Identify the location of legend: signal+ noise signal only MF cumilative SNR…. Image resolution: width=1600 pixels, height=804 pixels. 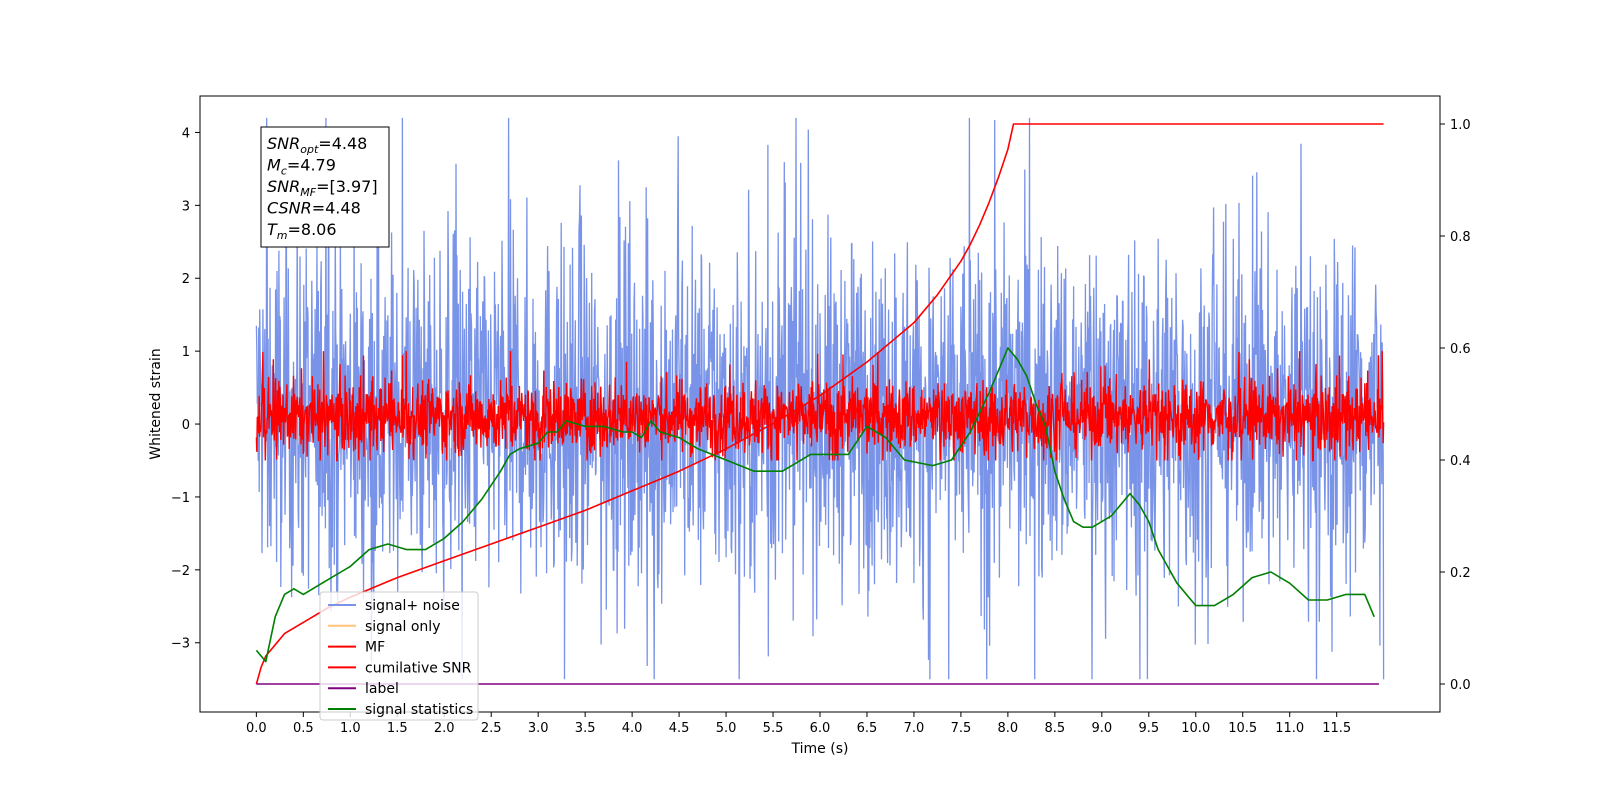
(399, 656).